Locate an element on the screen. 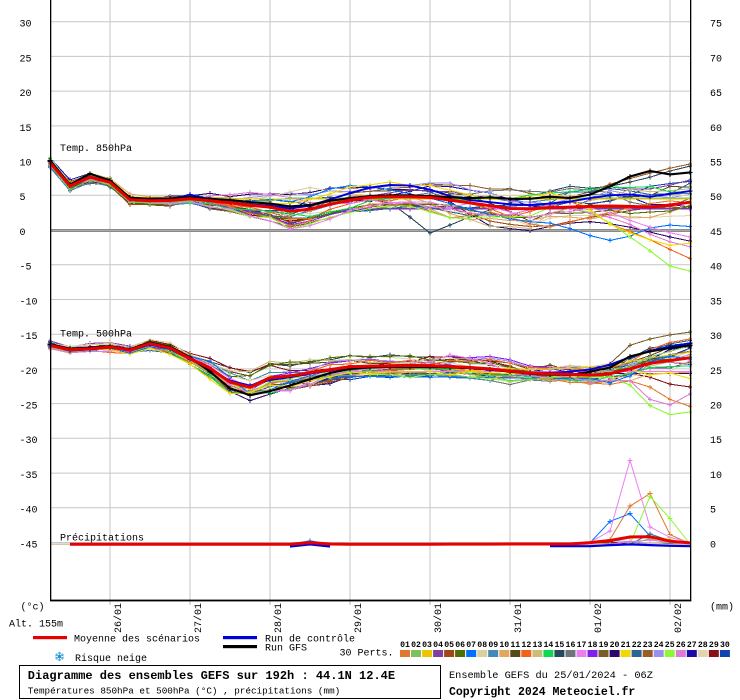 The height and width of the screenshot is (700, 740). svg-text: Run de contrôle is located at coordinates (310, 640).